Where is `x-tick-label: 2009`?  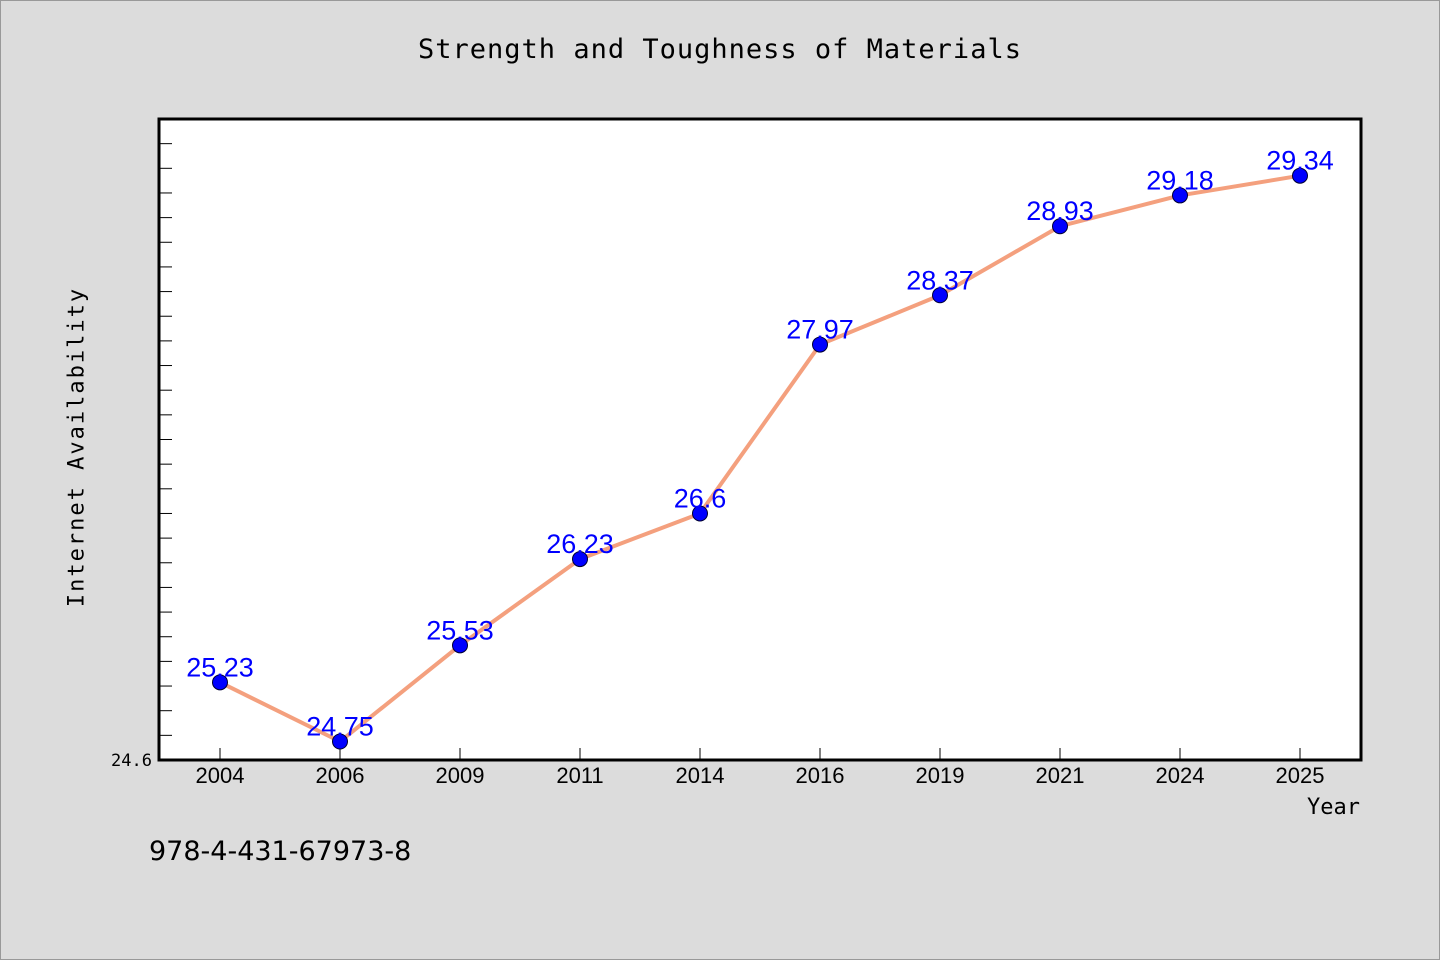 x-tick-label: 2009 is located at coordinates (460, 775).